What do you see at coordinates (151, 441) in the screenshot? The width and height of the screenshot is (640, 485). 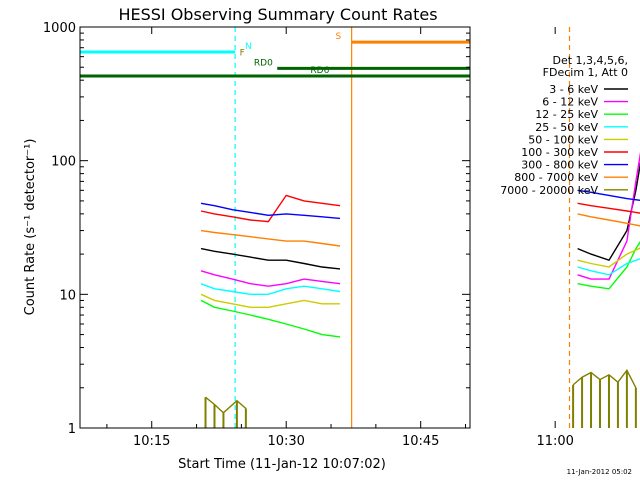 I see `x-tick-label-0: 10:15` at bounding box center [151, 441].